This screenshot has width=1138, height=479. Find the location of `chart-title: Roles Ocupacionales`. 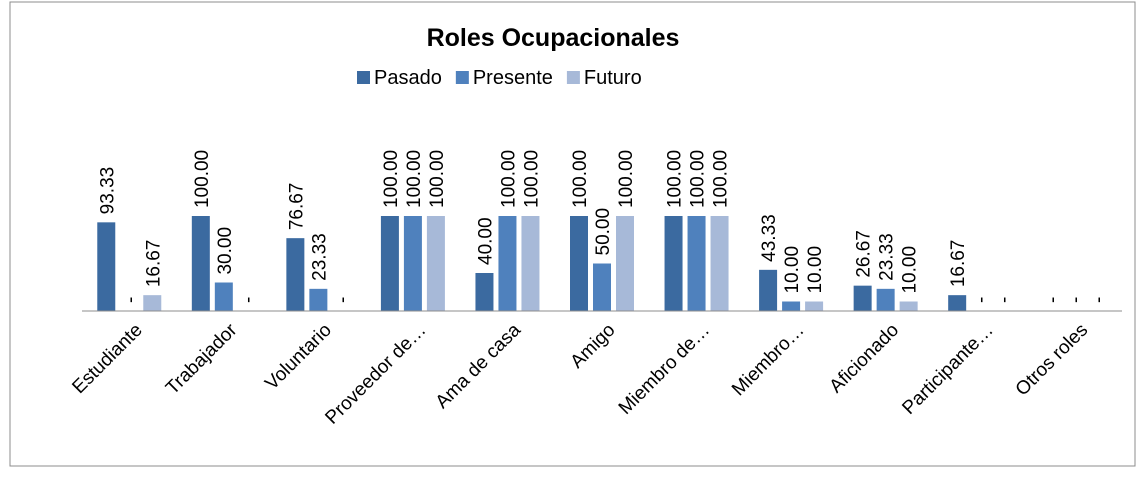

chart-title: Roles Ocupacionales is located at coordinates (553, 38).